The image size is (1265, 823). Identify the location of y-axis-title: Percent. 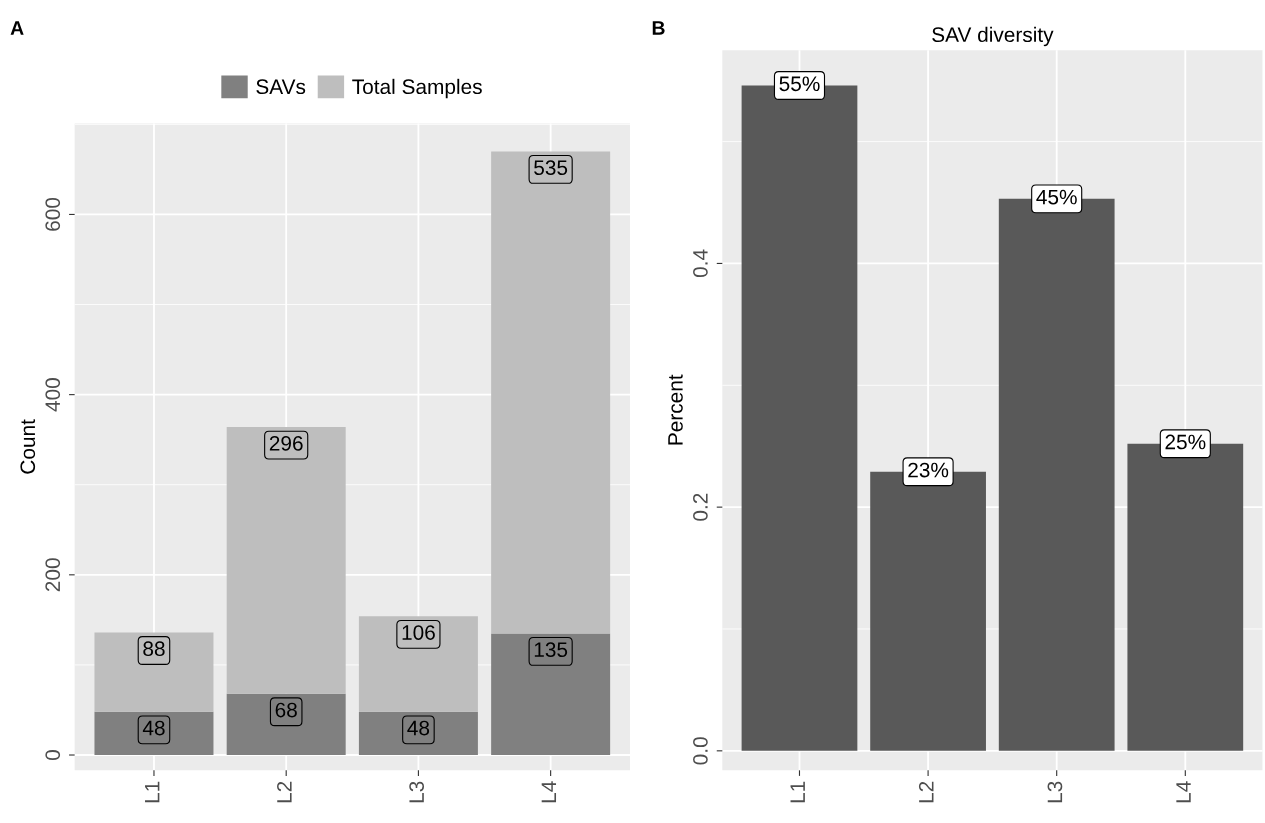
(675, 409).